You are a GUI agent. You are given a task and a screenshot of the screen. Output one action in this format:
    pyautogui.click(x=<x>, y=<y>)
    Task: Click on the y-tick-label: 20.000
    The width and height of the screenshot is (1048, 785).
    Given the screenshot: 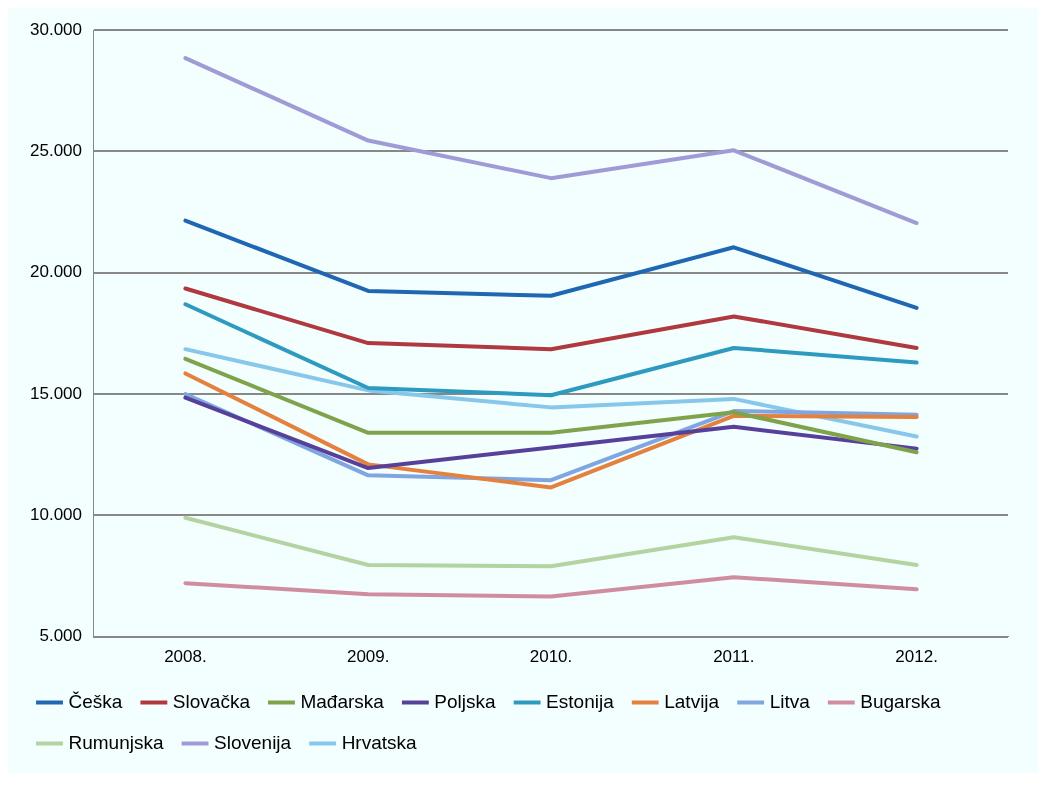 What is the action you would take?
    pyautogui.click(x=56, y=272)
    